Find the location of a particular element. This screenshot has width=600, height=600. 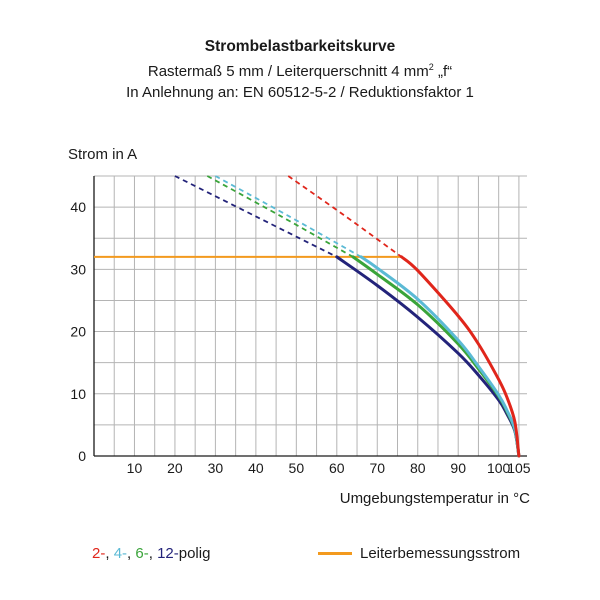

series-c4-line is located at coordinates (440, 356).